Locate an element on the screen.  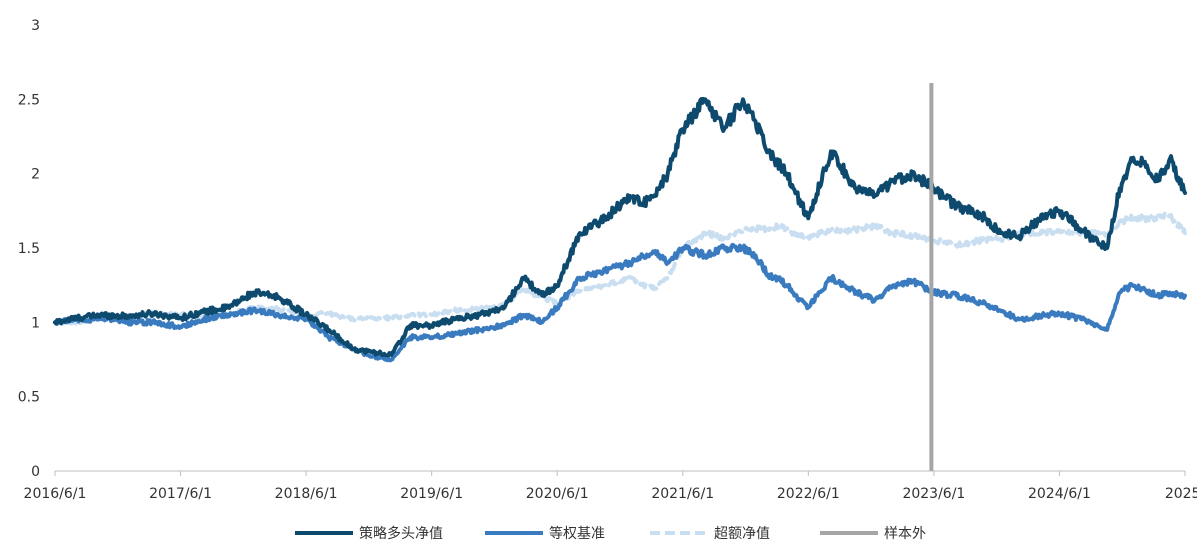
y-tick-label: 2.5 is located at coordinates (29, 100).